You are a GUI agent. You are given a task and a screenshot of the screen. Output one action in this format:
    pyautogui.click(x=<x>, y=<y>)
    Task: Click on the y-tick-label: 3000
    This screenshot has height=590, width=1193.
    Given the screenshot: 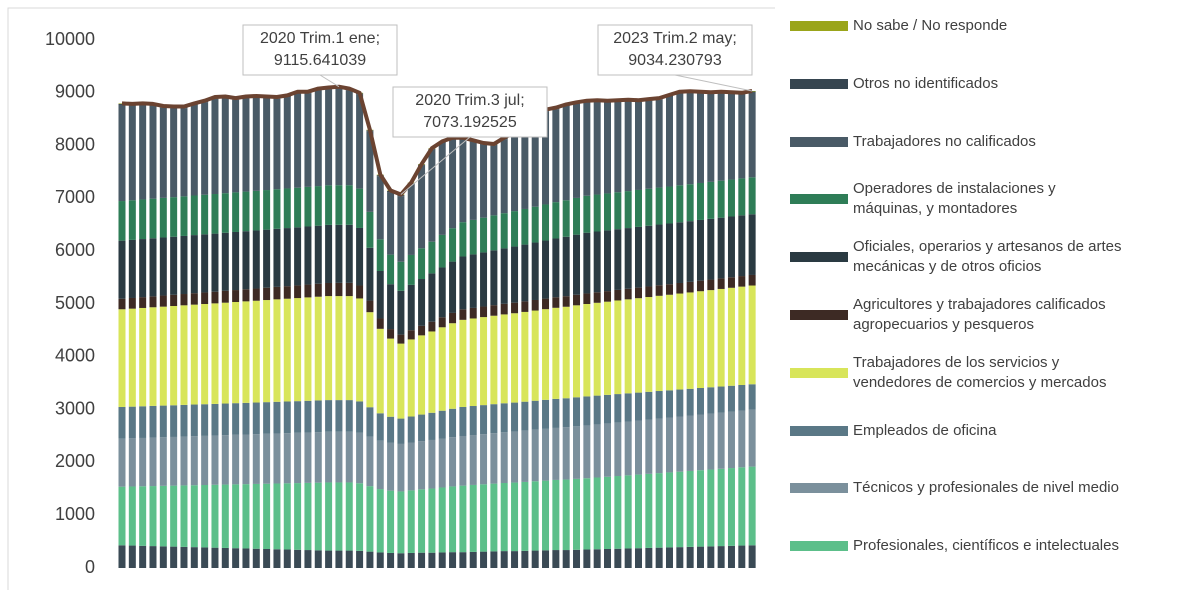 What is the action you would take?
    pyautogui.click(x=75, y=408)
    